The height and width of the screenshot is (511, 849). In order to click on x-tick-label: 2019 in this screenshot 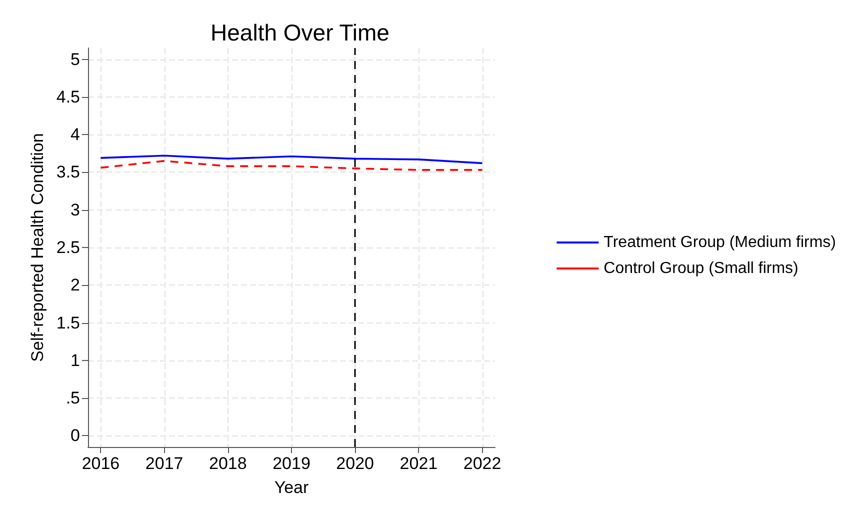, I will do `click(291, 463)`.